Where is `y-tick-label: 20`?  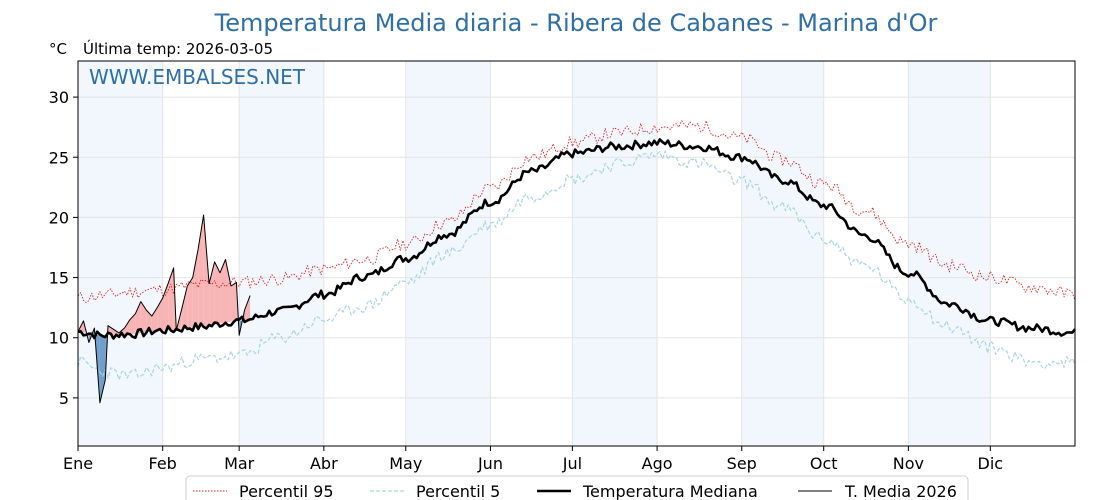 y-tick-label: 20 is located at coordinates (59, 217).